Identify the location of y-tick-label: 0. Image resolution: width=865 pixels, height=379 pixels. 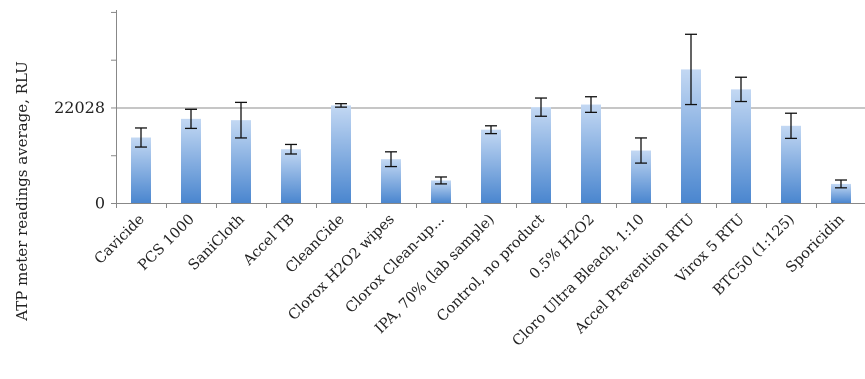
(100, 203).